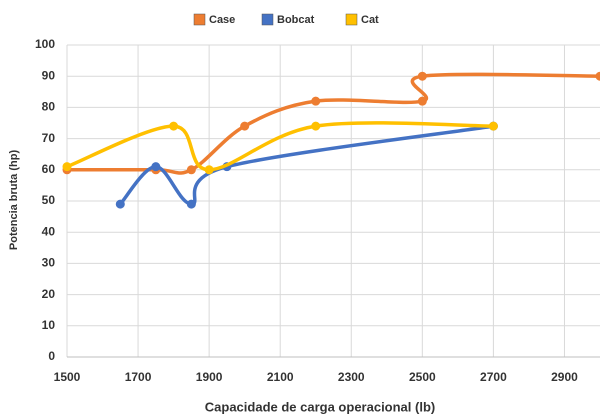 Image resolution: width=600 pixels, height=419 pixels. I want to click on x-tick-label: 2300, so click(351, 377).